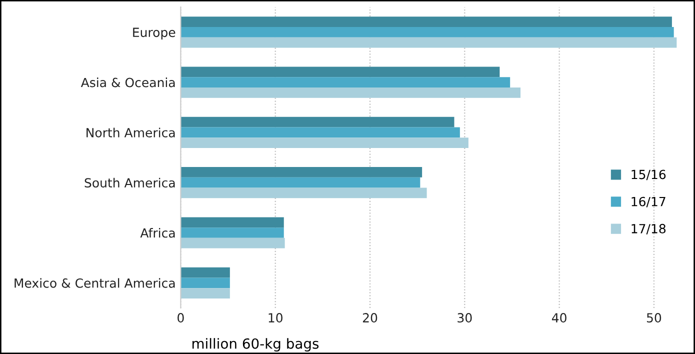 This screenshot has height=354, width=695. What do you see at coordinates (559, 318) in the screenshot?
I see `x-tick-label: 40` at bounding box center [559, 318].